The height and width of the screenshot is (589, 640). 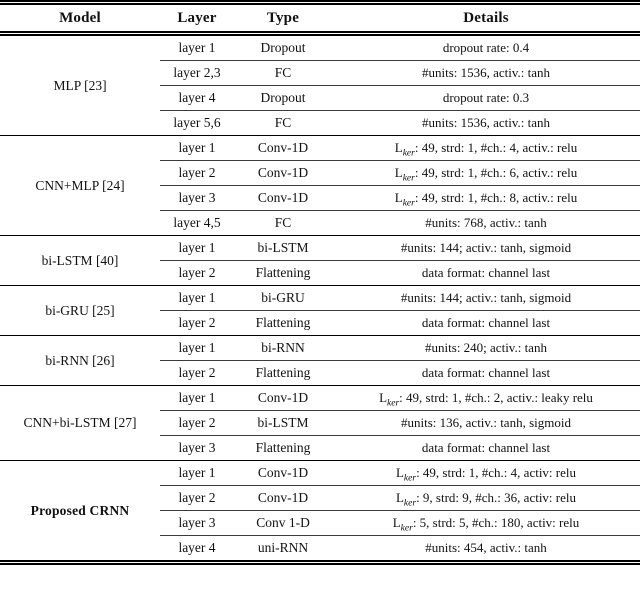 I want to click on details-text: #units: 768, activ.: tanh, so click(x=486, y=222).